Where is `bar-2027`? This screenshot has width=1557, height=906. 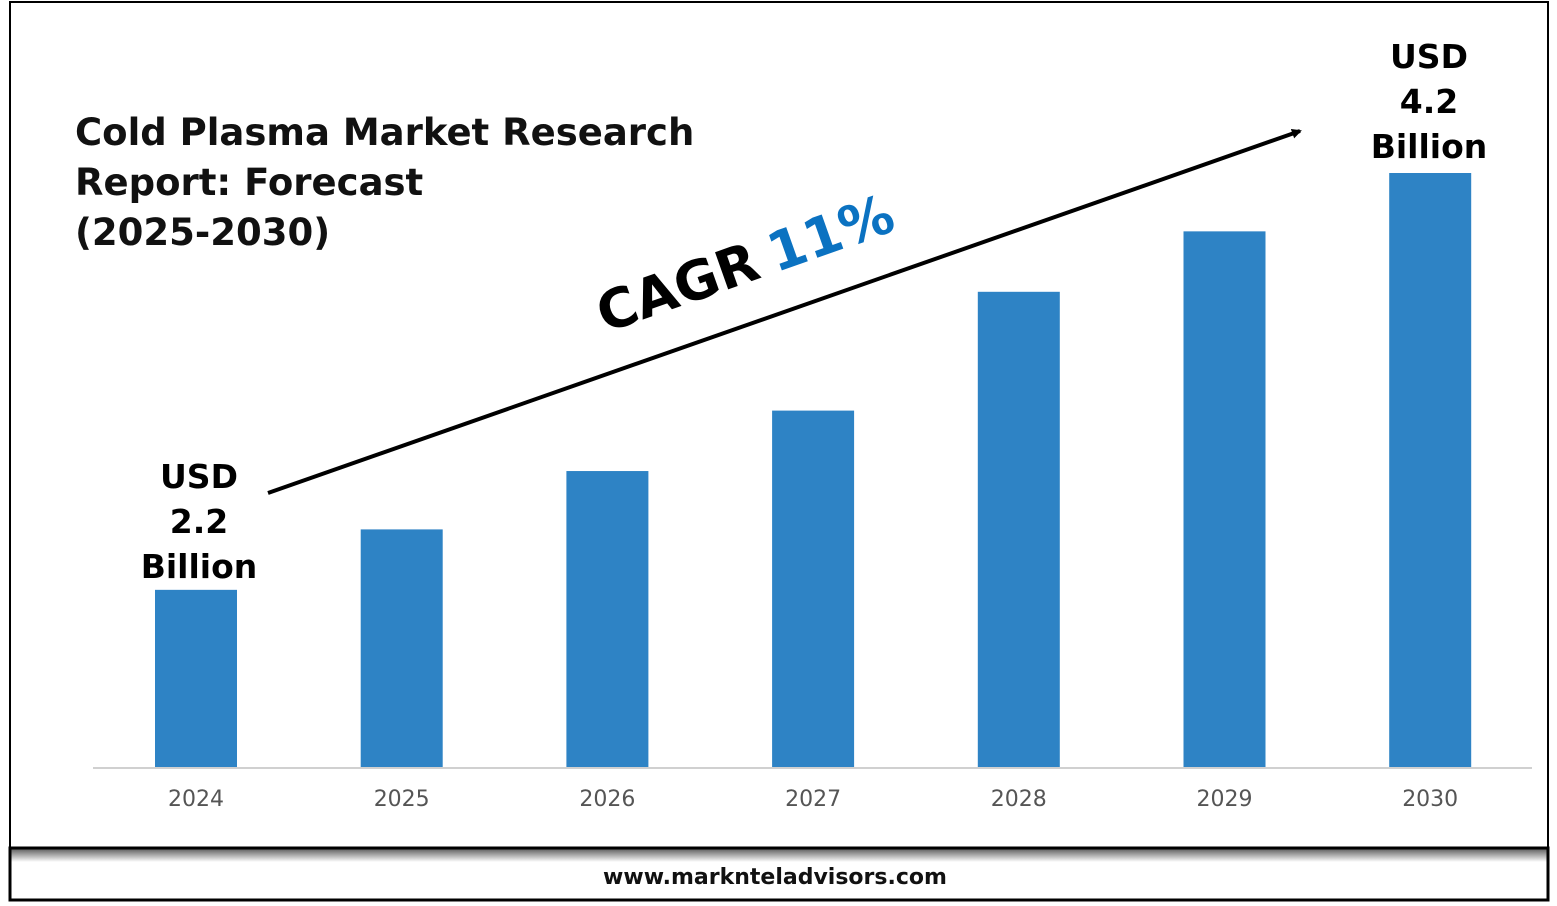 bar-2027 is located at coordinates (813, 588).